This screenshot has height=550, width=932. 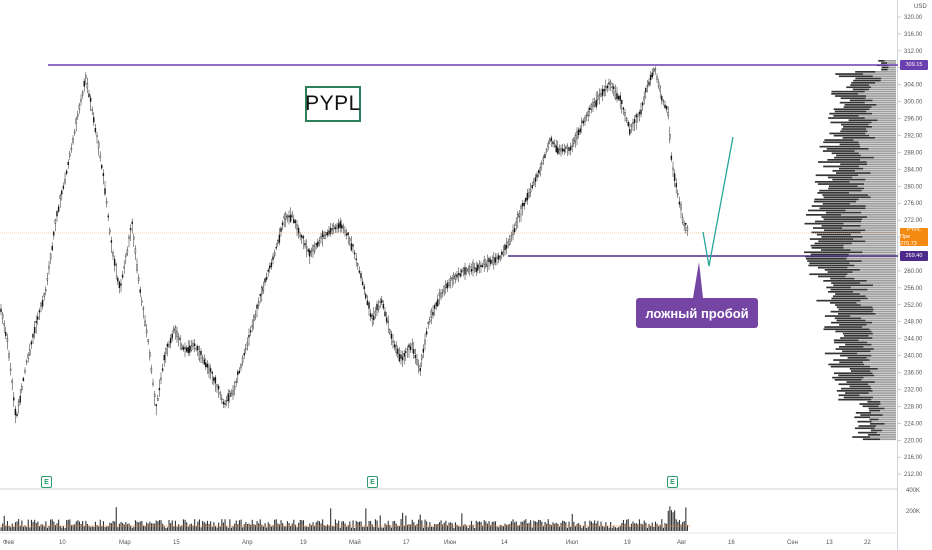 What do you see at coordinates (627, 543) in the screenshot?
I see `time-tick-label: 19` at bounding box center [627, 543].